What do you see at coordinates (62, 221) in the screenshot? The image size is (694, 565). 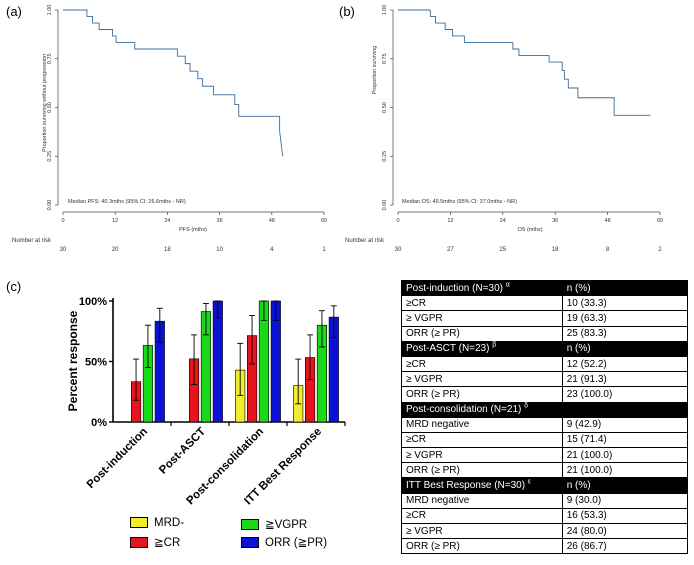 I see `pfs-x-tick-label: 0` at bounding box center [62, 221].